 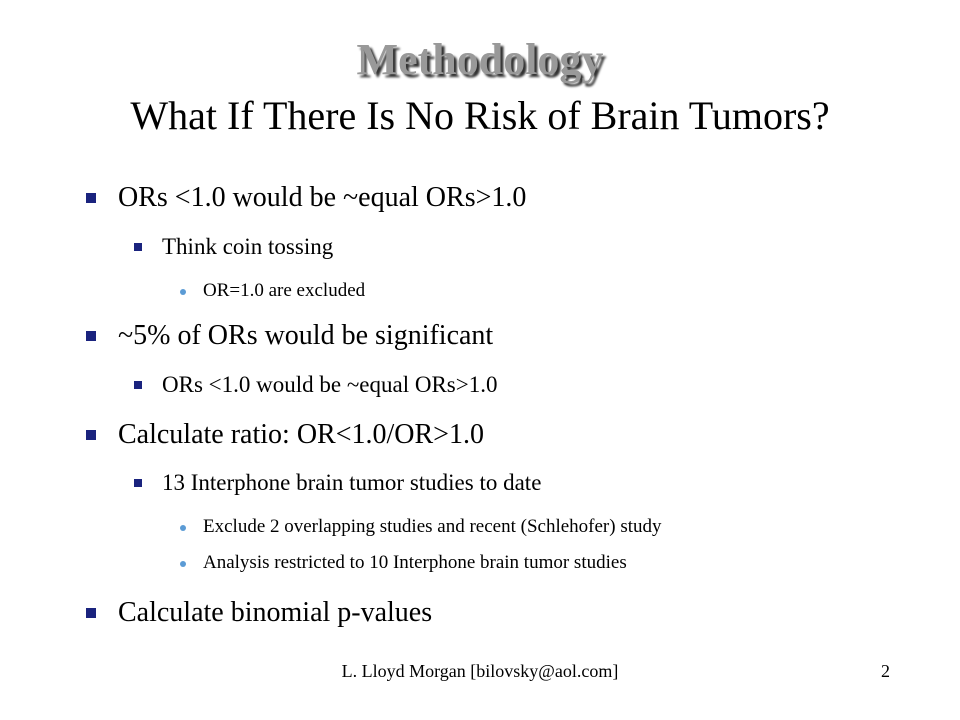 What do you see at coordinates (480, 59) in the screenshot?
I see `slide-title: Methodology` at bounding box center [480, 59].